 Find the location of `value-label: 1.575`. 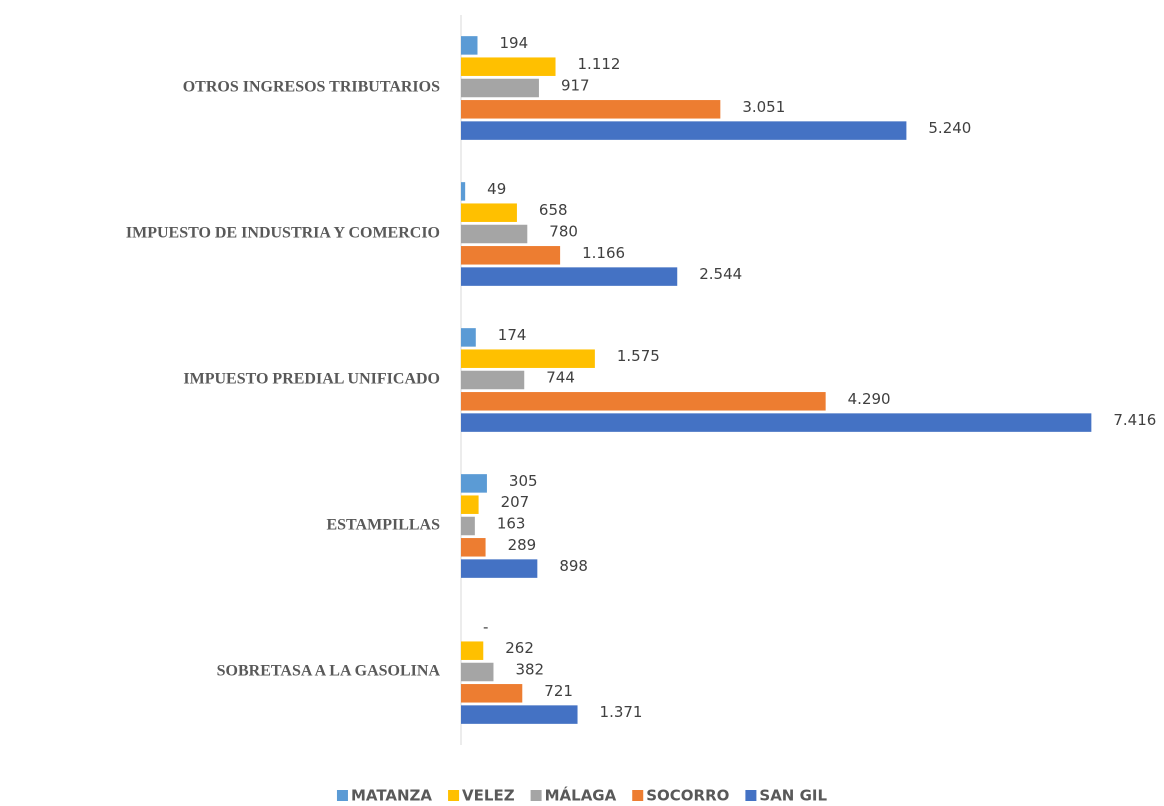

value-label: 1.575 is located at coordinates (638, 356).